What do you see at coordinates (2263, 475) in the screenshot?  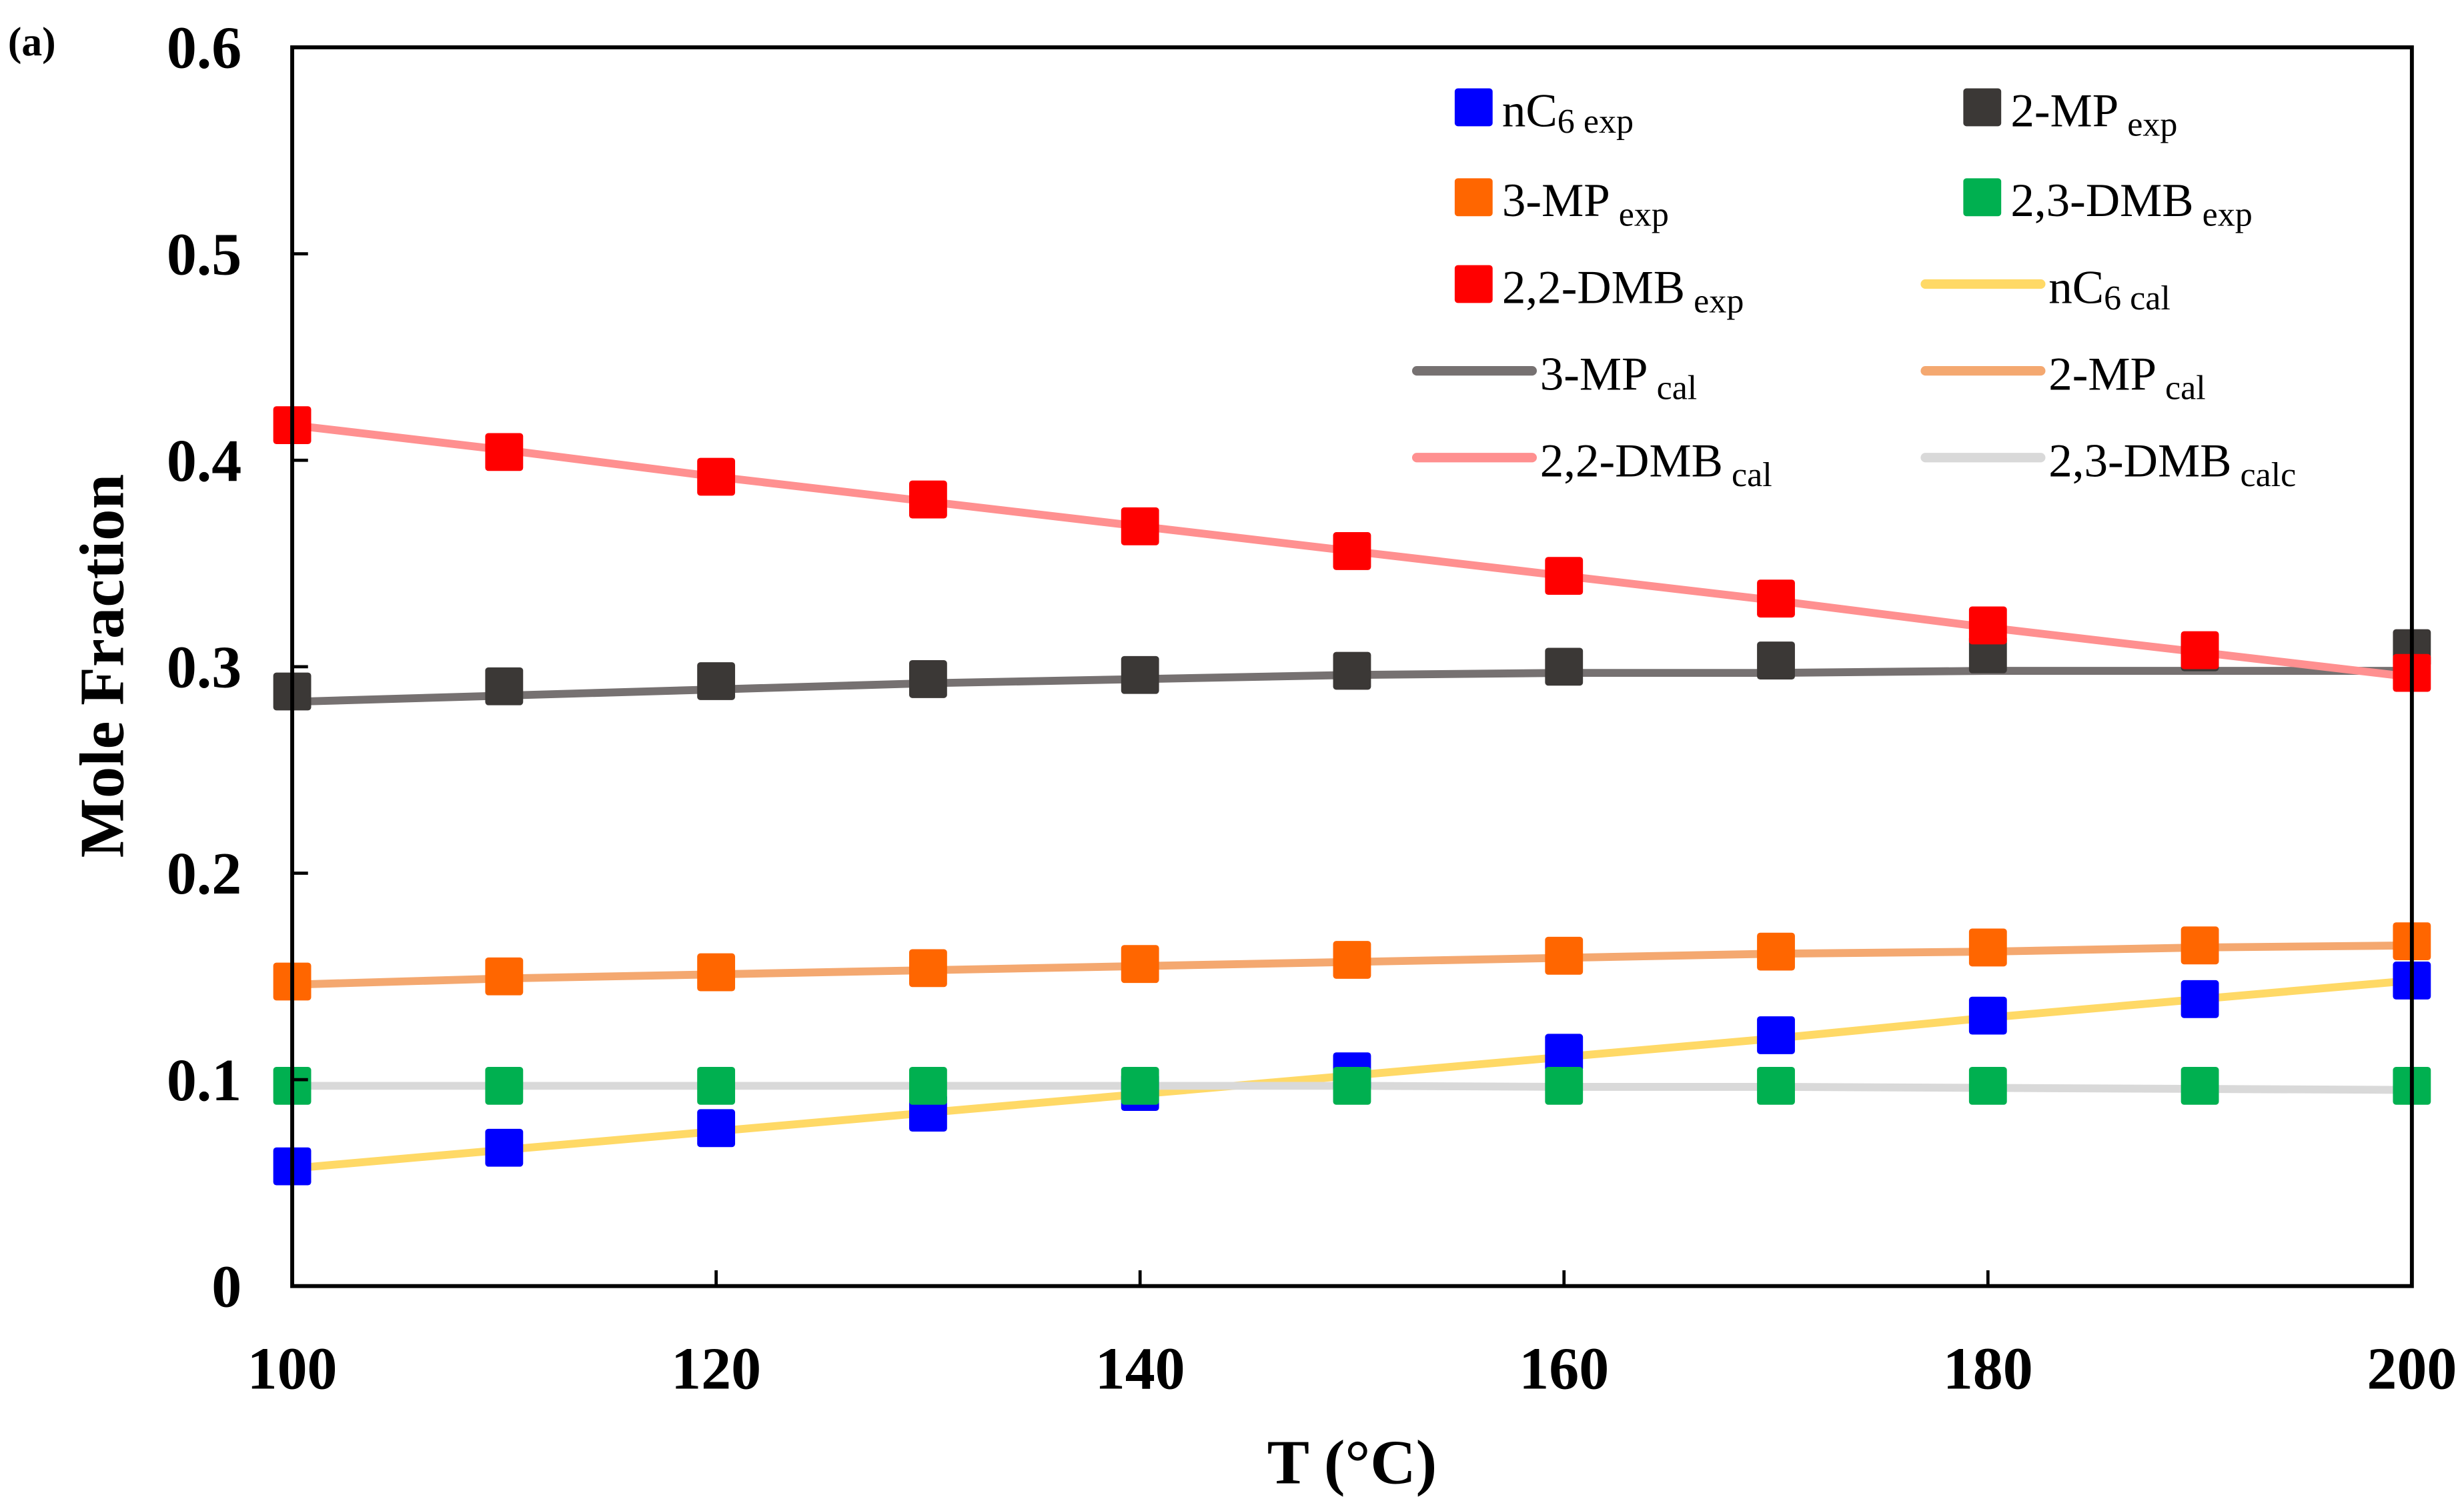 I see `legend-label-subscript: calc` at bounding box center [2263, 475].